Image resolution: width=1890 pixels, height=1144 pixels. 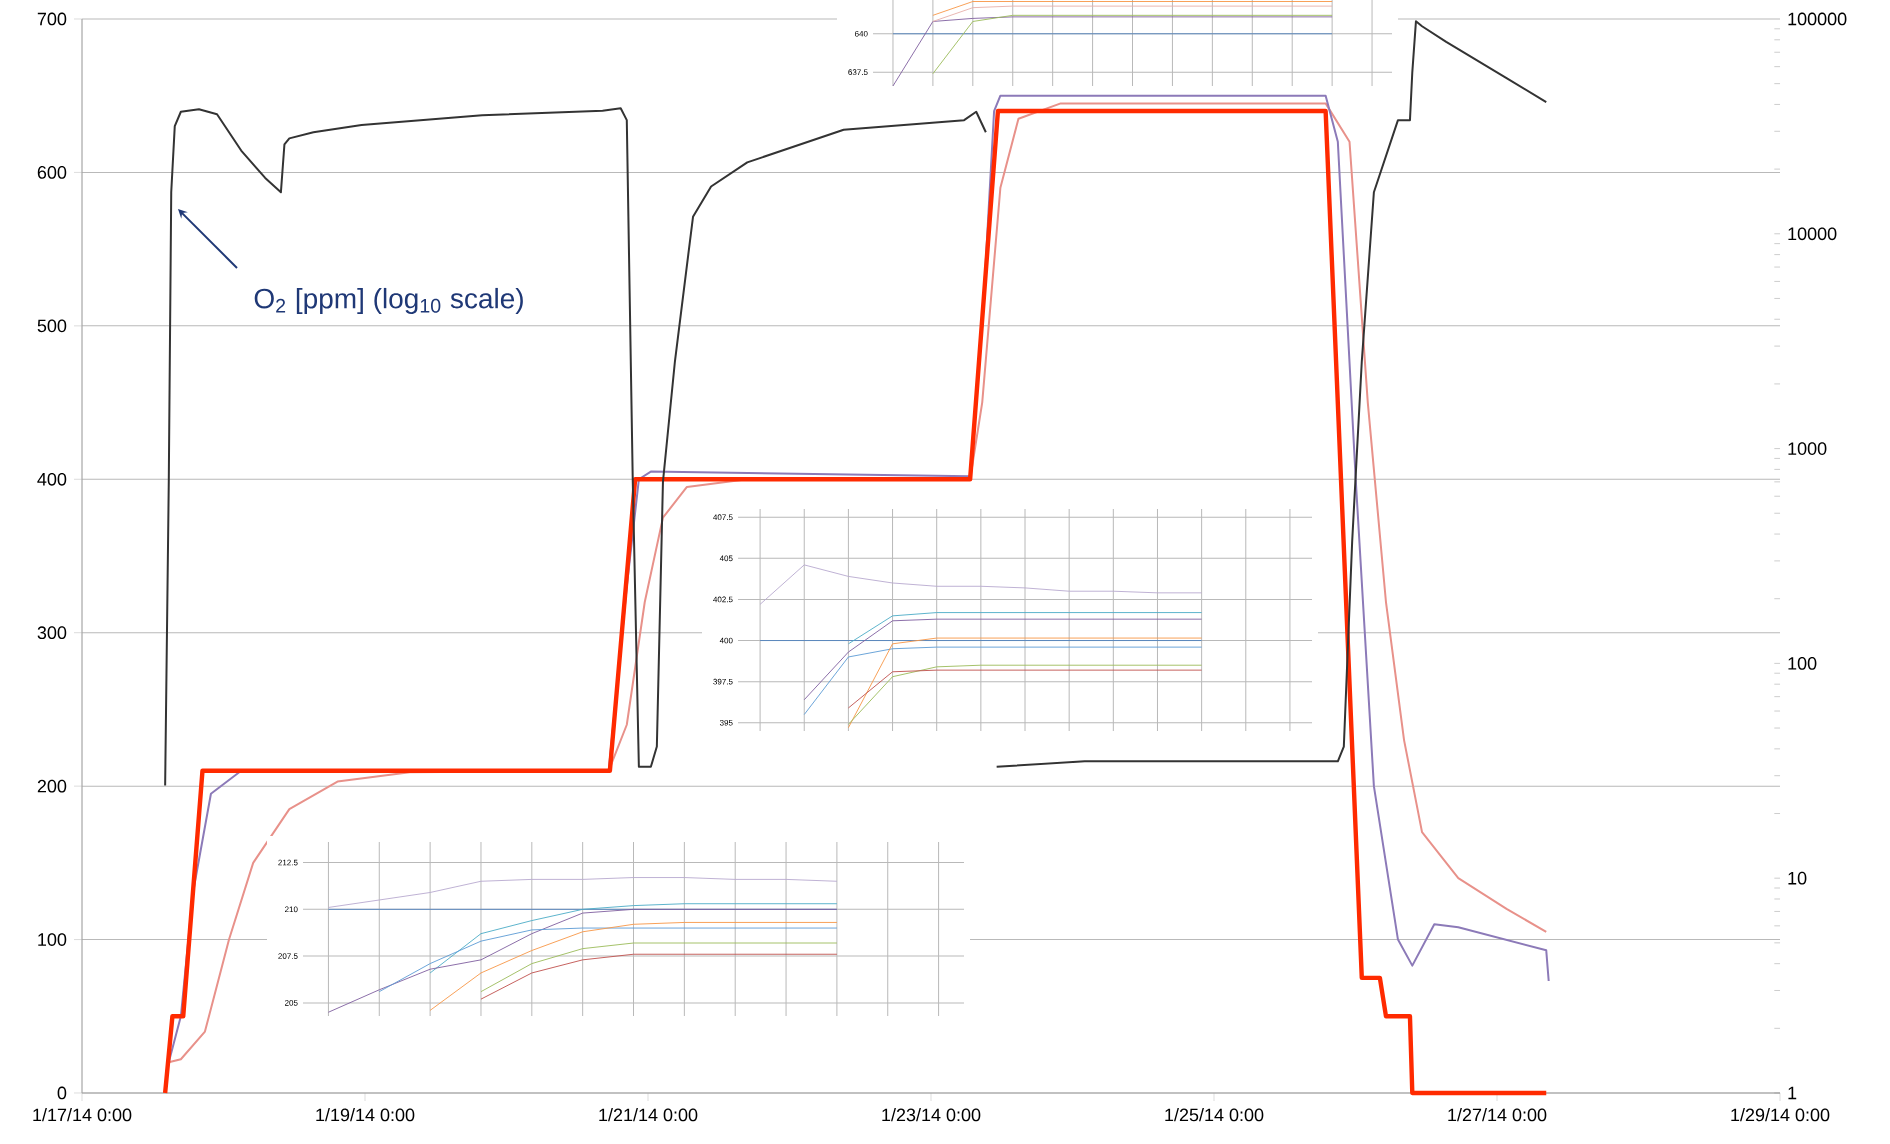 What do you see at coordinates (1817, 19) in the screenshot?
I see `y2-tick-label: 100000` at bounding box center [1817, 19].